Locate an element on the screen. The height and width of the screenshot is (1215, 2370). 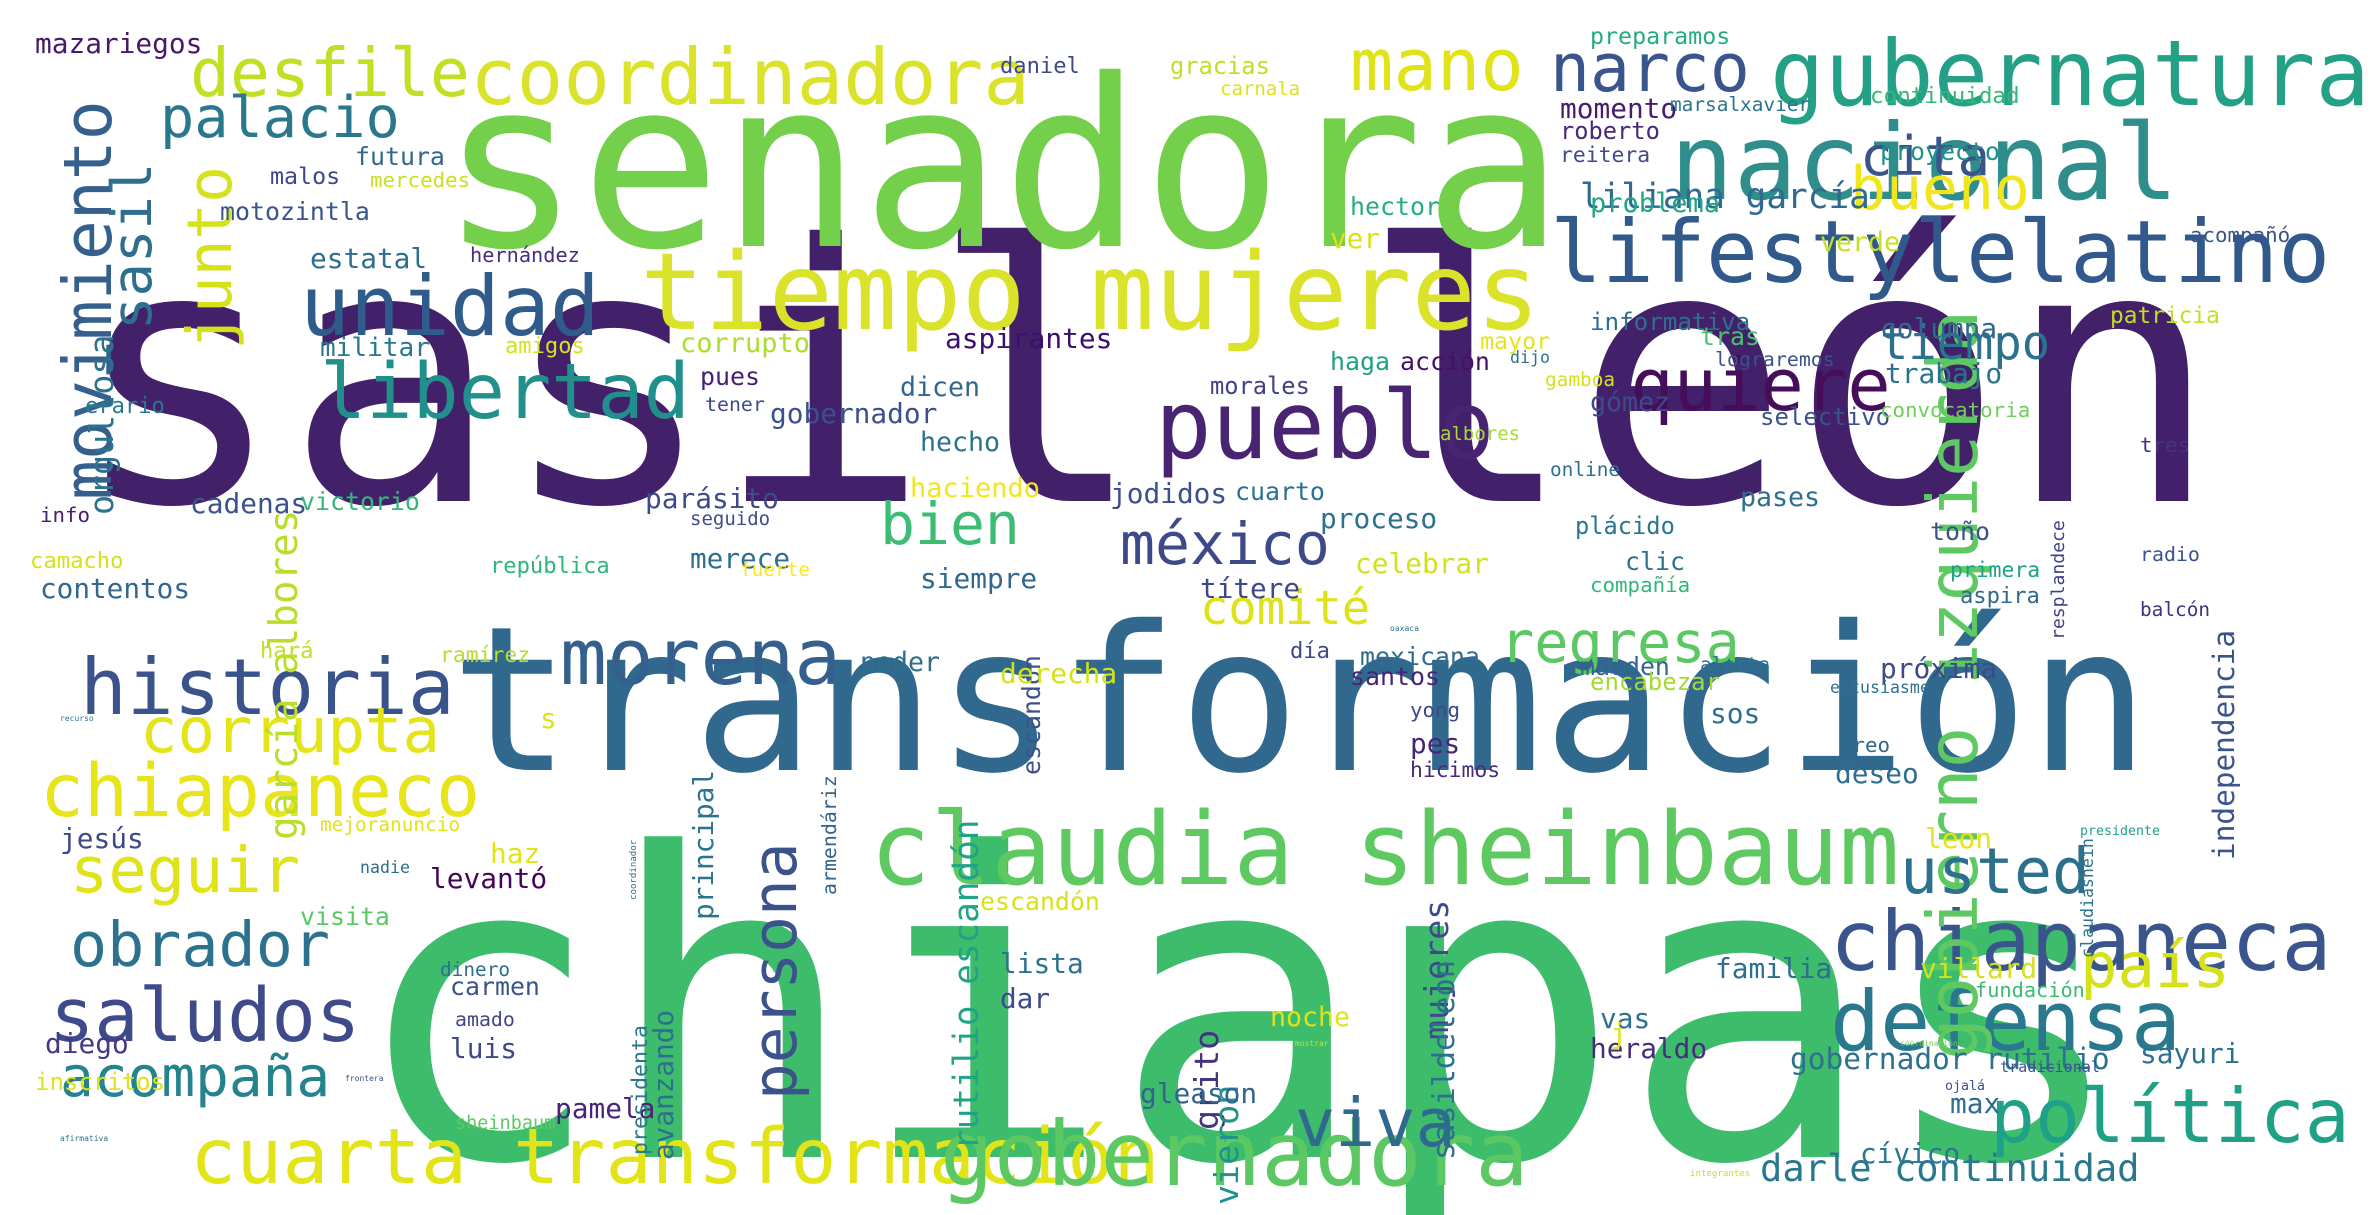
word-yong: yong is located at coordinates (1435, 710).